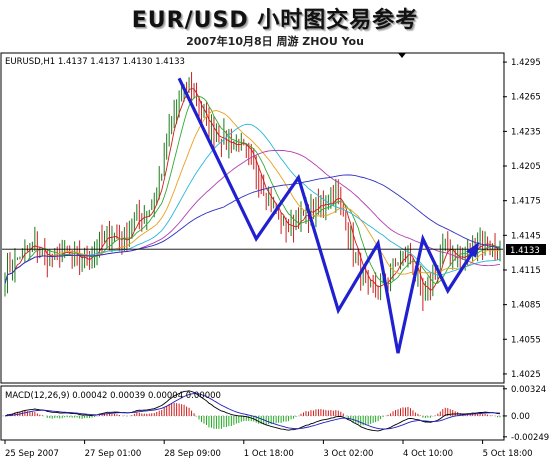 The image size is (550, 463). I want to click on current-price-box, so click(526, 249).